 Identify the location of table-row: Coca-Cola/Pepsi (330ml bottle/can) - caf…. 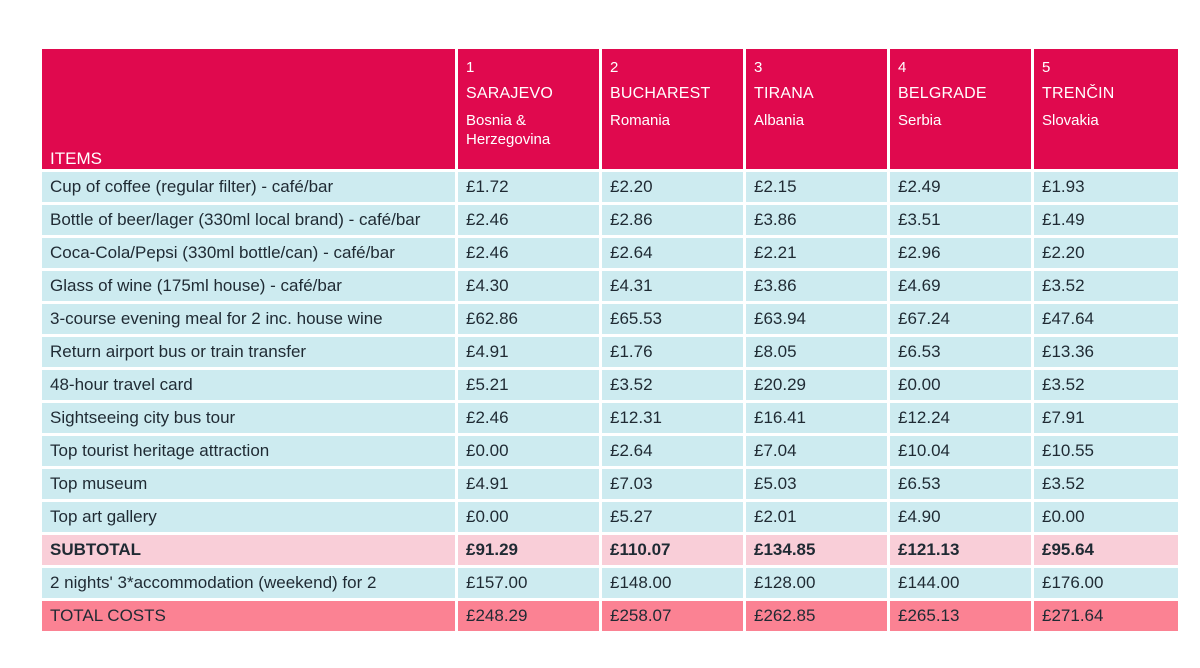
(610, 254).